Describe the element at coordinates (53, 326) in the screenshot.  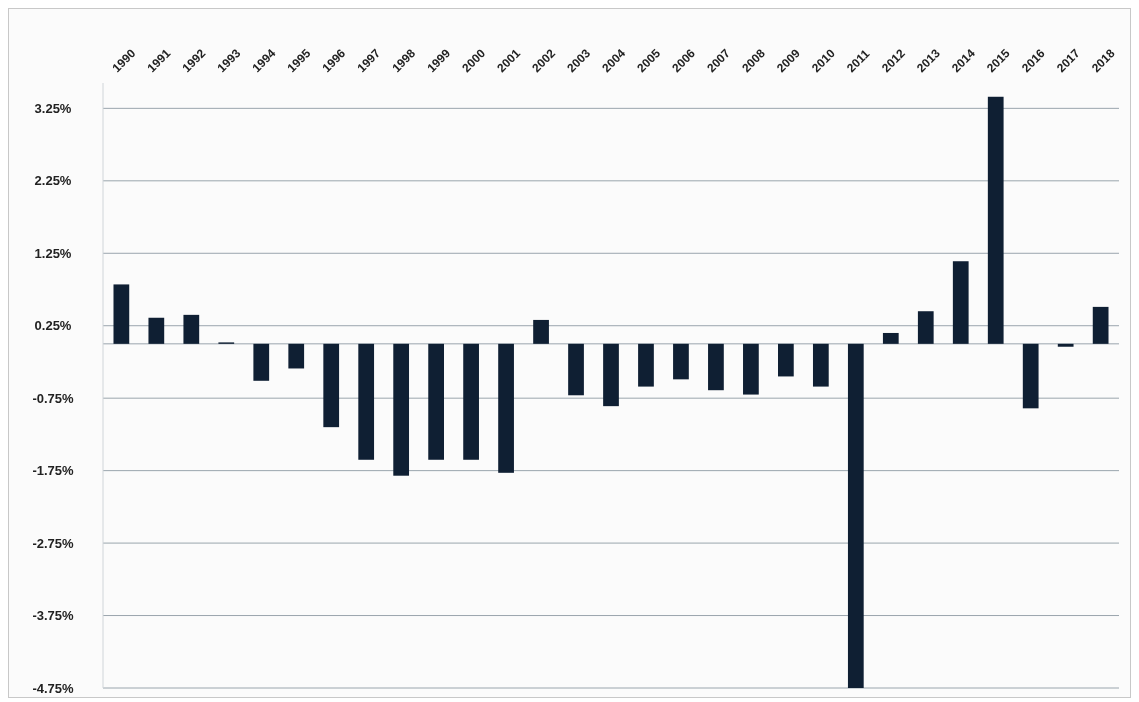
I see `y-tick-label: 0.25%` at that location.